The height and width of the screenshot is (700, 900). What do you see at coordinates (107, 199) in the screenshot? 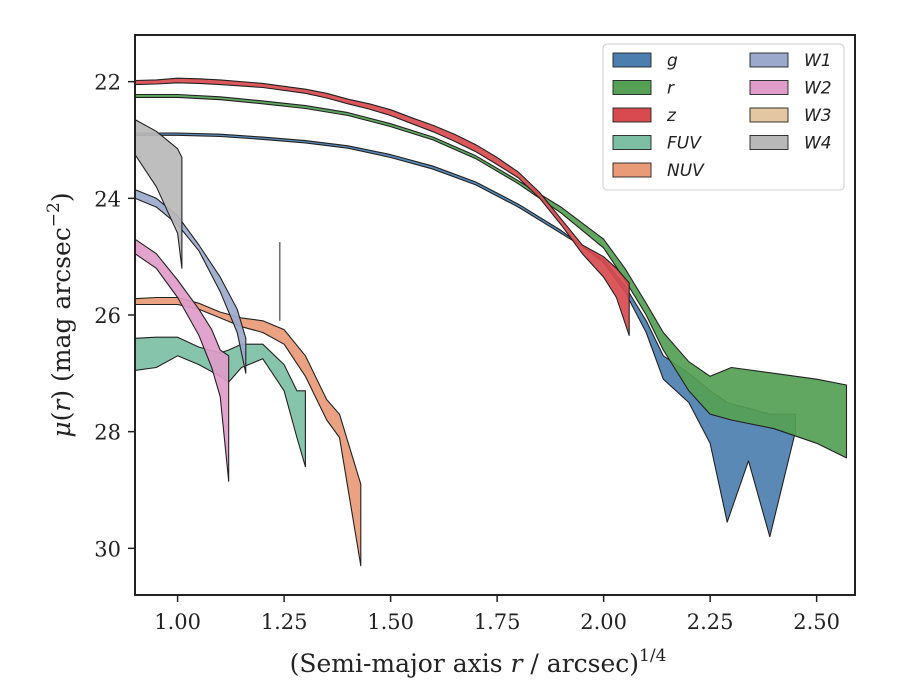
I see `y-tick-label: 24` at bounding box center [107, 199].